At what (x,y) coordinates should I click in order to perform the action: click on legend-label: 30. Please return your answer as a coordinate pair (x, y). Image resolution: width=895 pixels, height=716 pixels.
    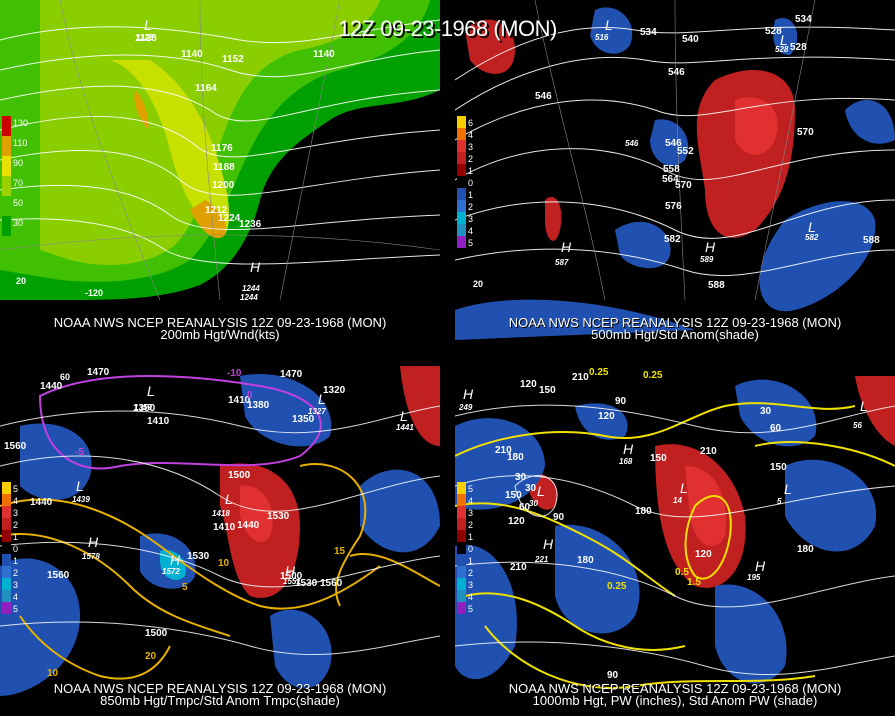
    Looking at the image, I should click on (18, 223).